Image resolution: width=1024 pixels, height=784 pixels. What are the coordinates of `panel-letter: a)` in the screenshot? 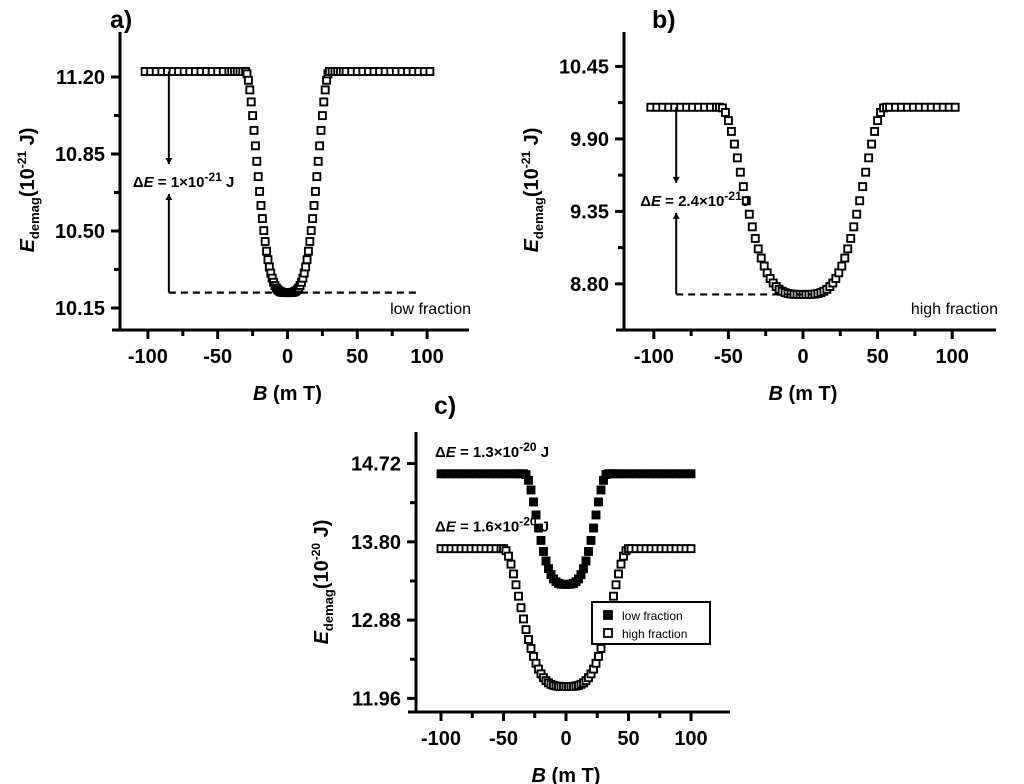 It's located at (121, 20).